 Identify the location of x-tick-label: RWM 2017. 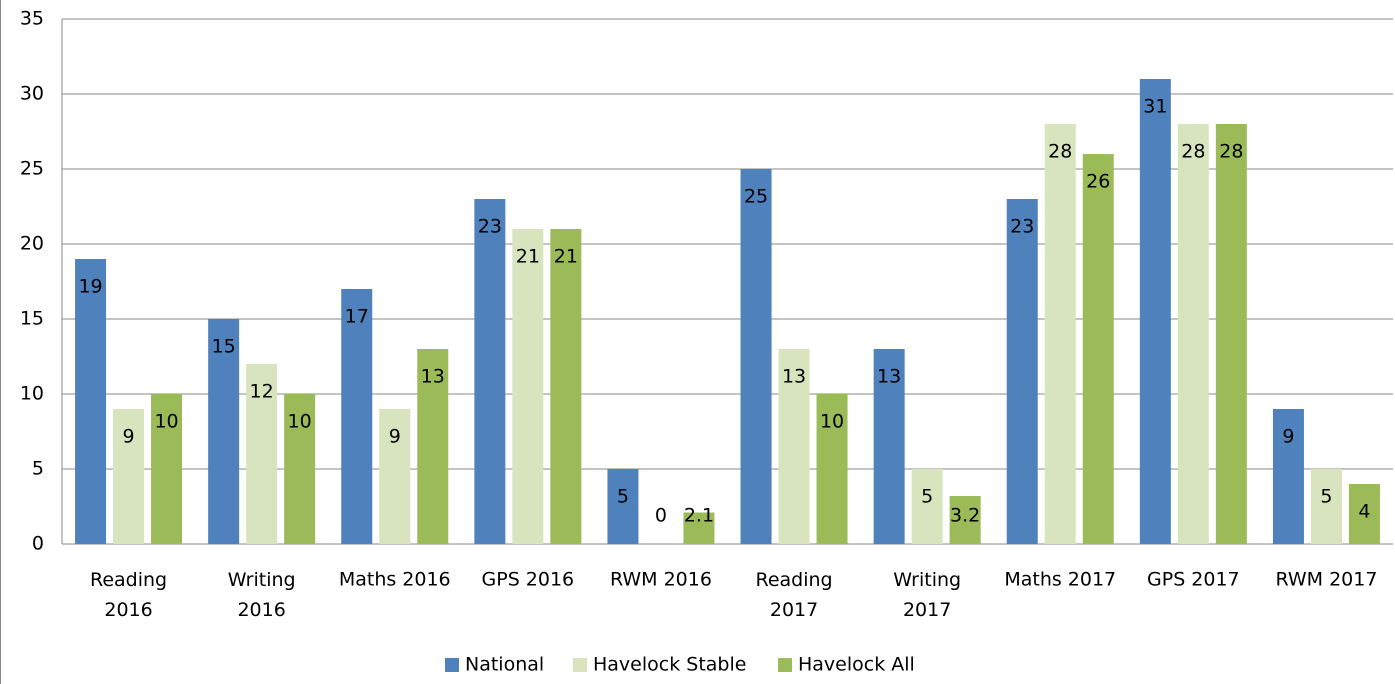
(1326, 580).